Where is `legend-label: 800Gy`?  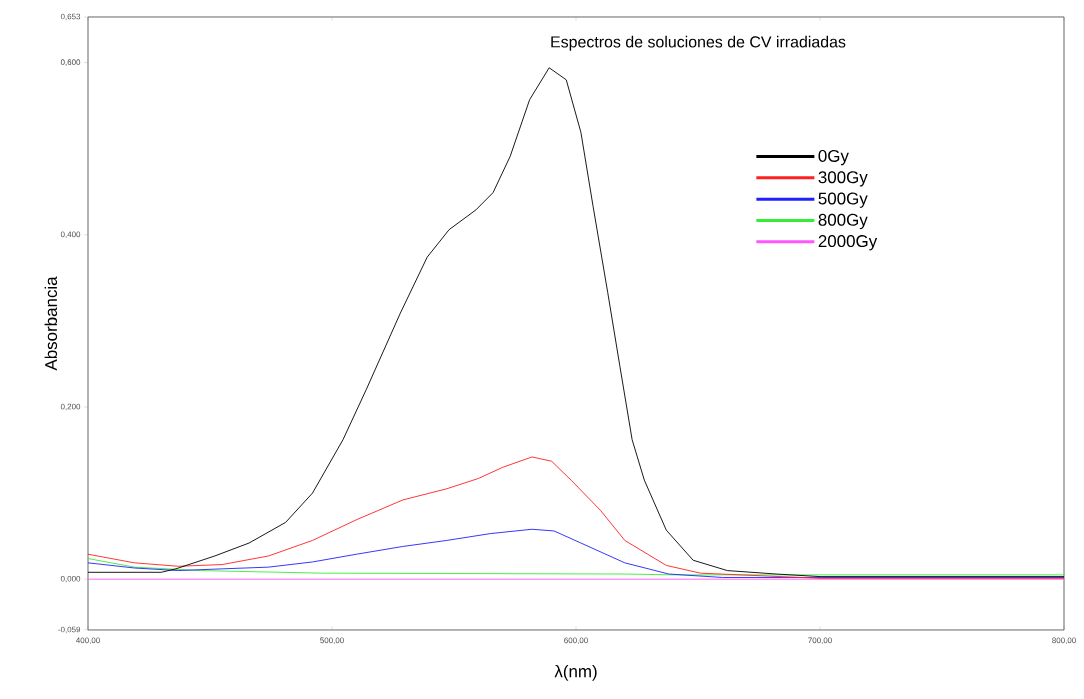 legend-label: 800Gy is located at coordinates (843, 221).